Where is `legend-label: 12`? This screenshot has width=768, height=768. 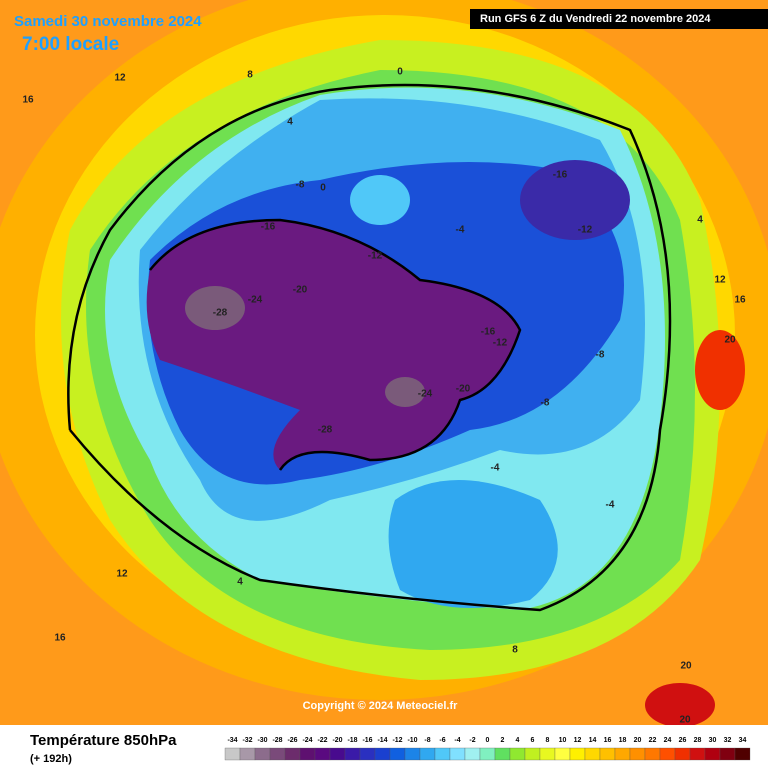
legend-label: 12 is located at coordinates (578, 740).